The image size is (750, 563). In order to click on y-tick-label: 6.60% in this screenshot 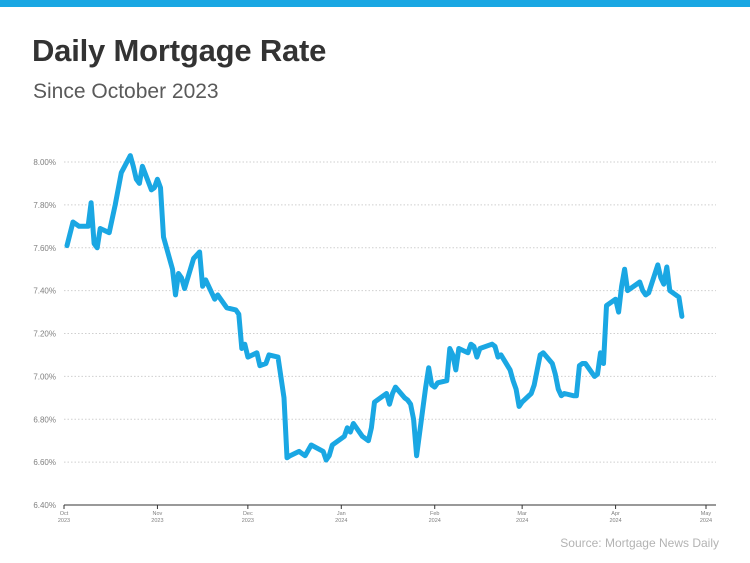, I will do `click(44, 462)`.